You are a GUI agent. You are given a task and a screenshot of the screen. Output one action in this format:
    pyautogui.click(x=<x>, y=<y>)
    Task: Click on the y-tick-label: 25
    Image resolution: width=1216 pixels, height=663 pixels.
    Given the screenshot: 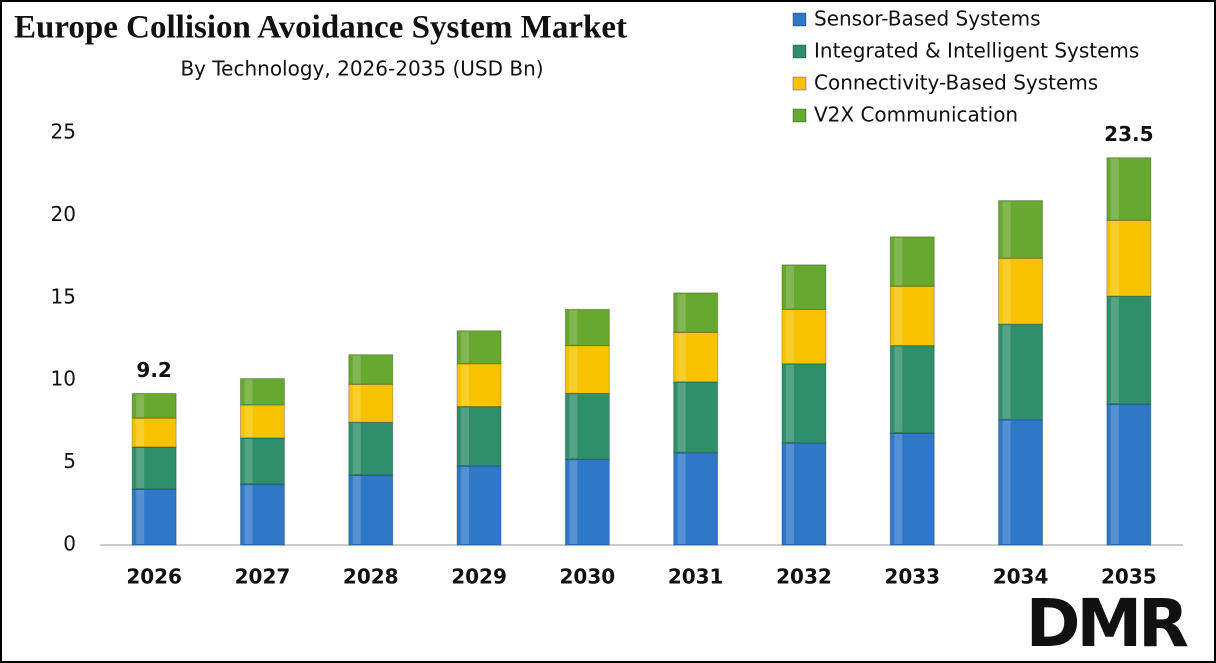 What is the action you would take?
    pyautogui.click(x=63, y=132)
    